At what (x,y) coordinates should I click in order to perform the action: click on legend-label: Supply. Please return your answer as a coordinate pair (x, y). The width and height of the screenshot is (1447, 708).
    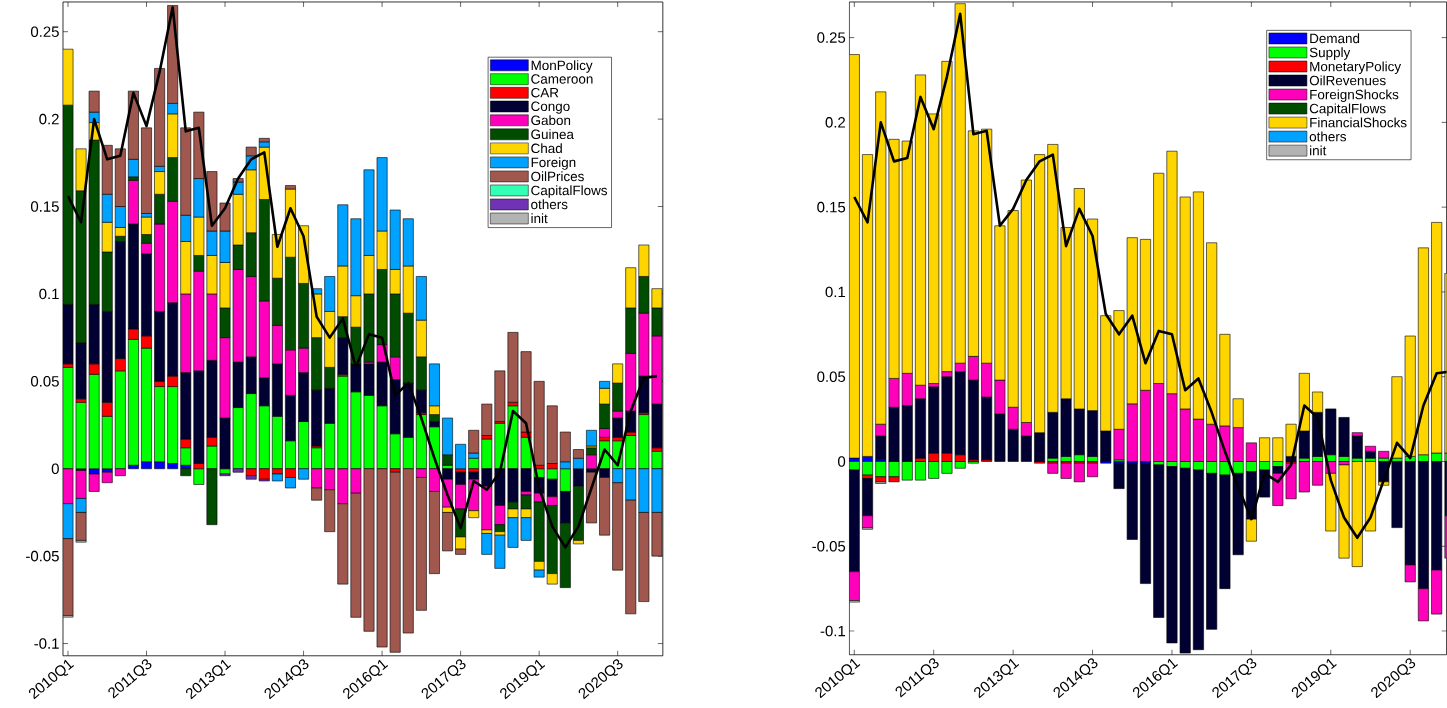
    Looking at the image, I should click on (1330, 54).